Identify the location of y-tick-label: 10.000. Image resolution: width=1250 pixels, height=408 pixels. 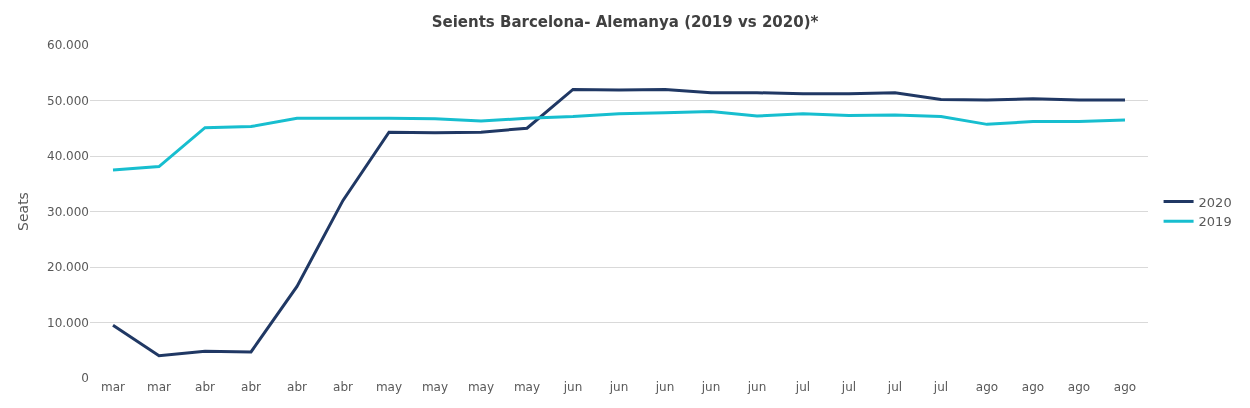
(68, 322).